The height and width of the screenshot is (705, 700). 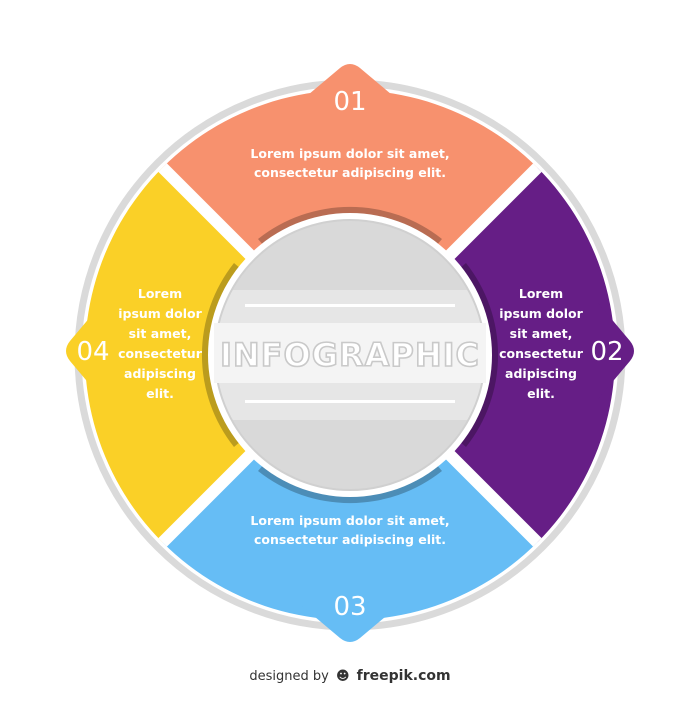 I want to click on credit-prefix: designed by, so click(x=289, y=676).